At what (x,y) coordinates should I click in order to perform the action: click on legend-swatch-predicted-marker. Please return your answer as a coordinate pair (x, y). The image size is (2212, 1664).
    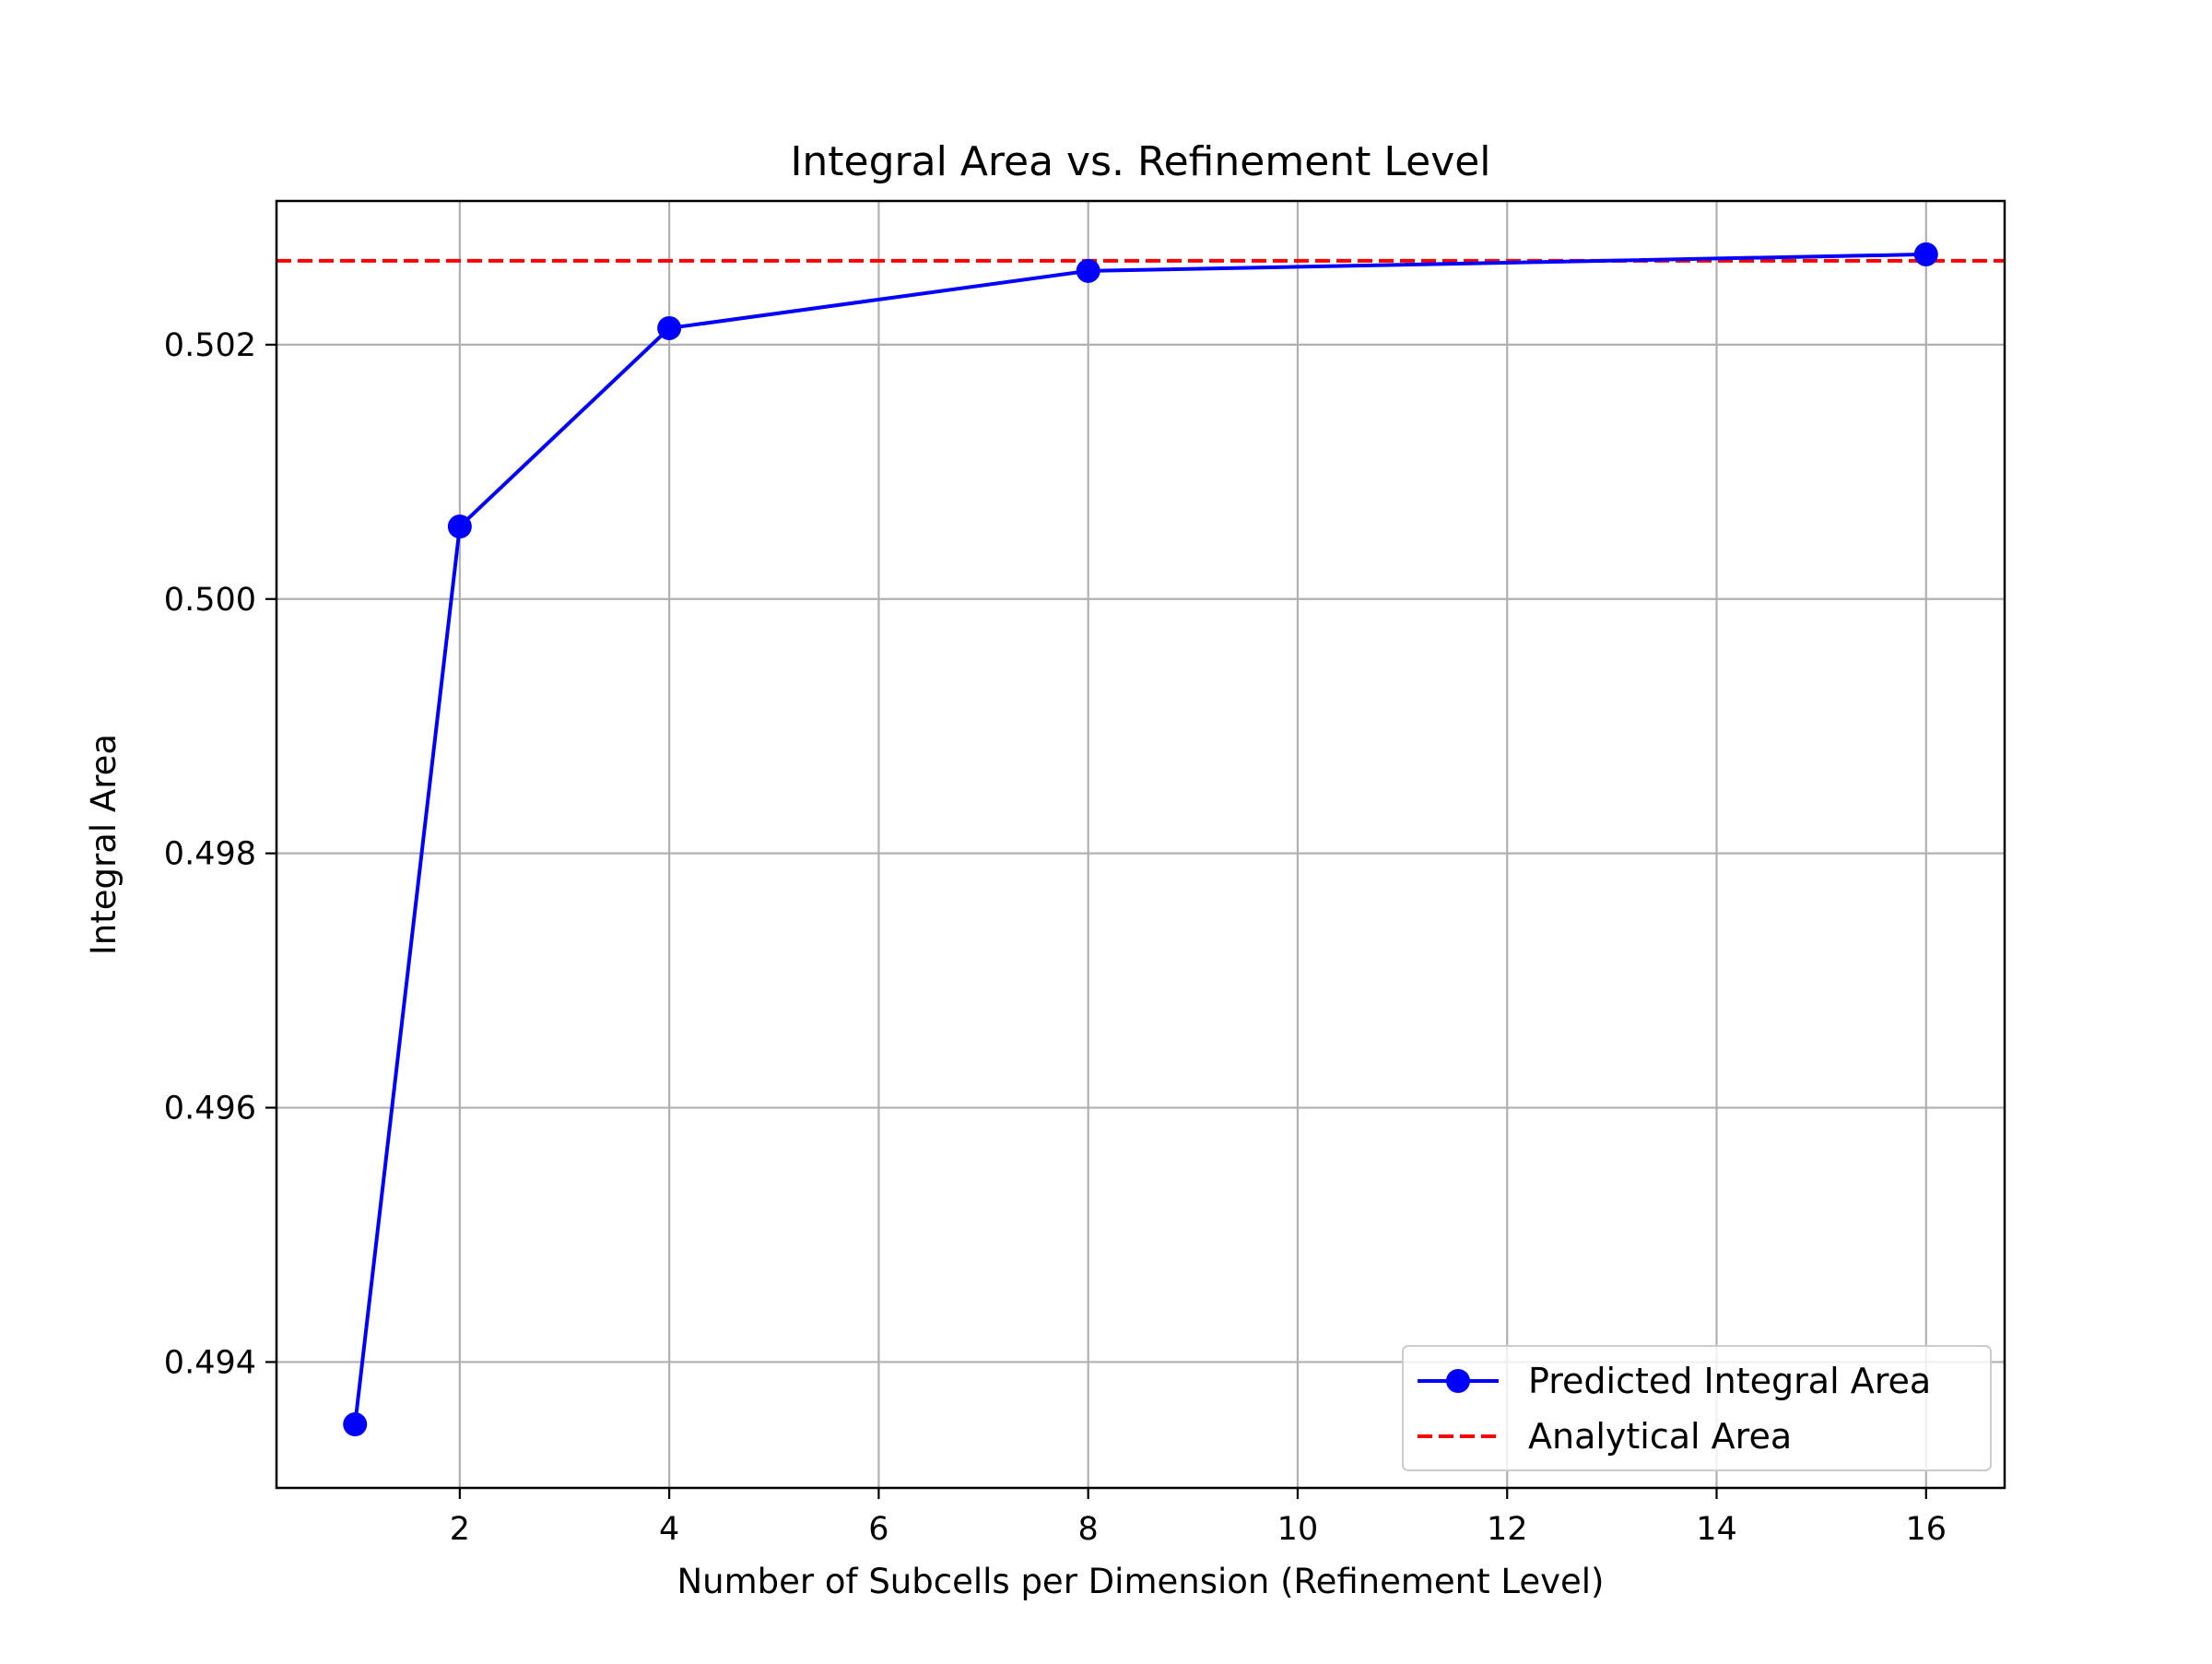
    Looking at the image, I should click on (1458, 1381).